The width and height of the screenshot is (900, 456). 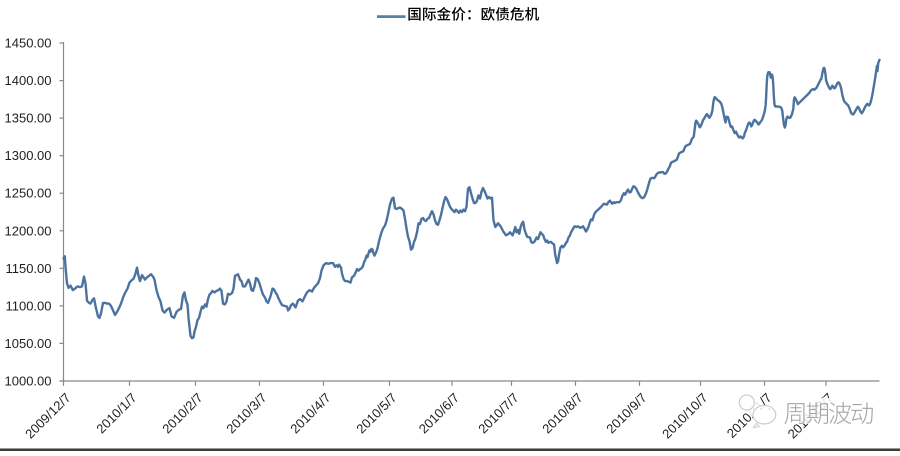 I want to click on svg-text: 1000.00, so click(x=28, y=381).